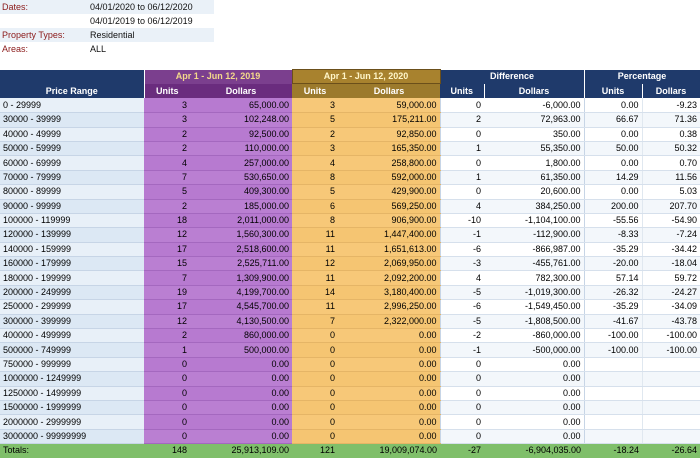 This screenshot has height=462, width=700. I want to click on col-units-2020: Units, so click(315, 91).